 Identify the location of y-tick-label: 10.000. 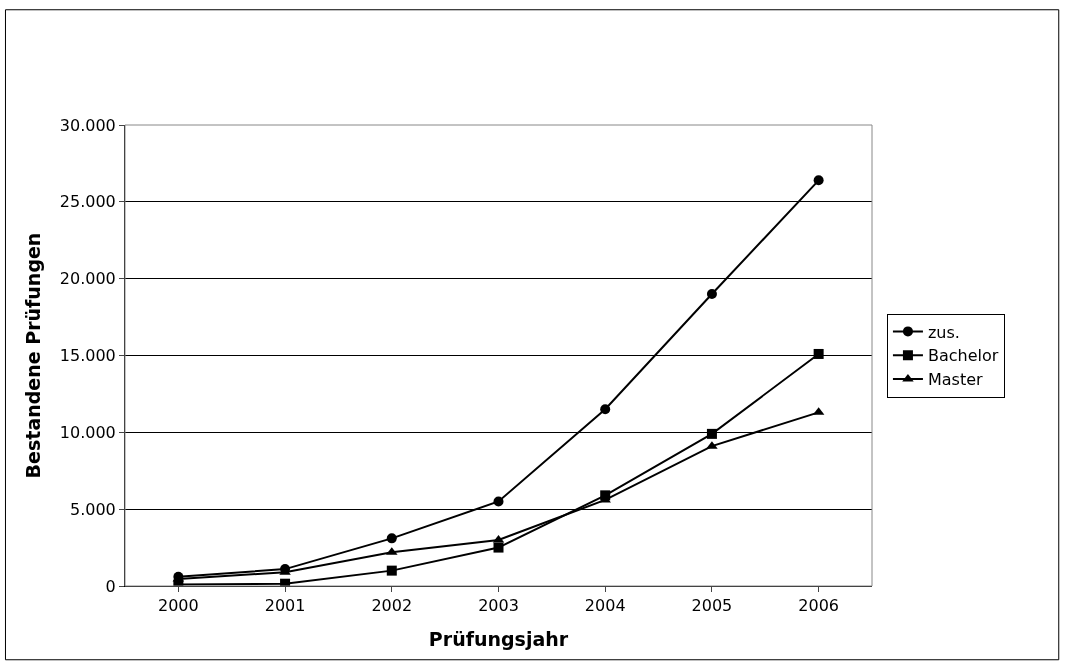
(87, 432).